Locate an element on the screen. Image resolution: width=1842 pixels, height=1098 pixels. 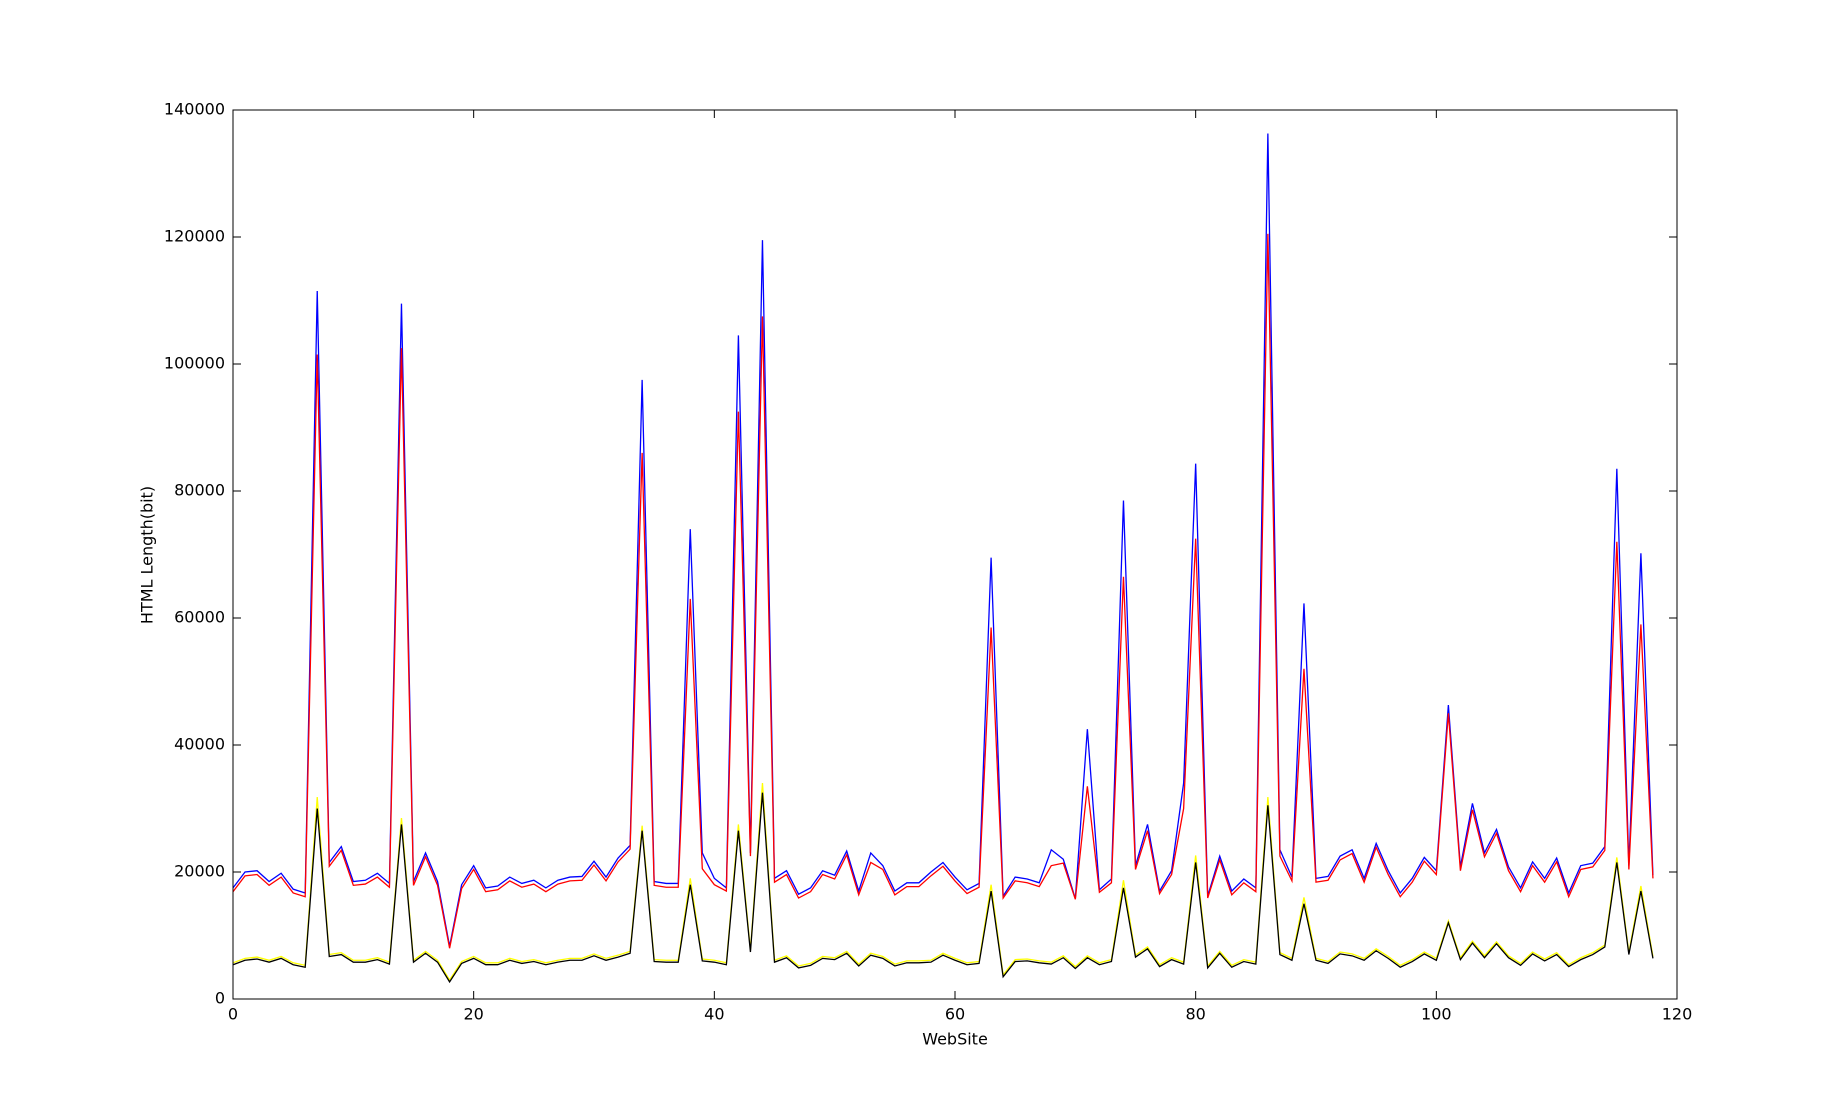
x-tick-label: 120 is located at coordinates (1677, 1014).